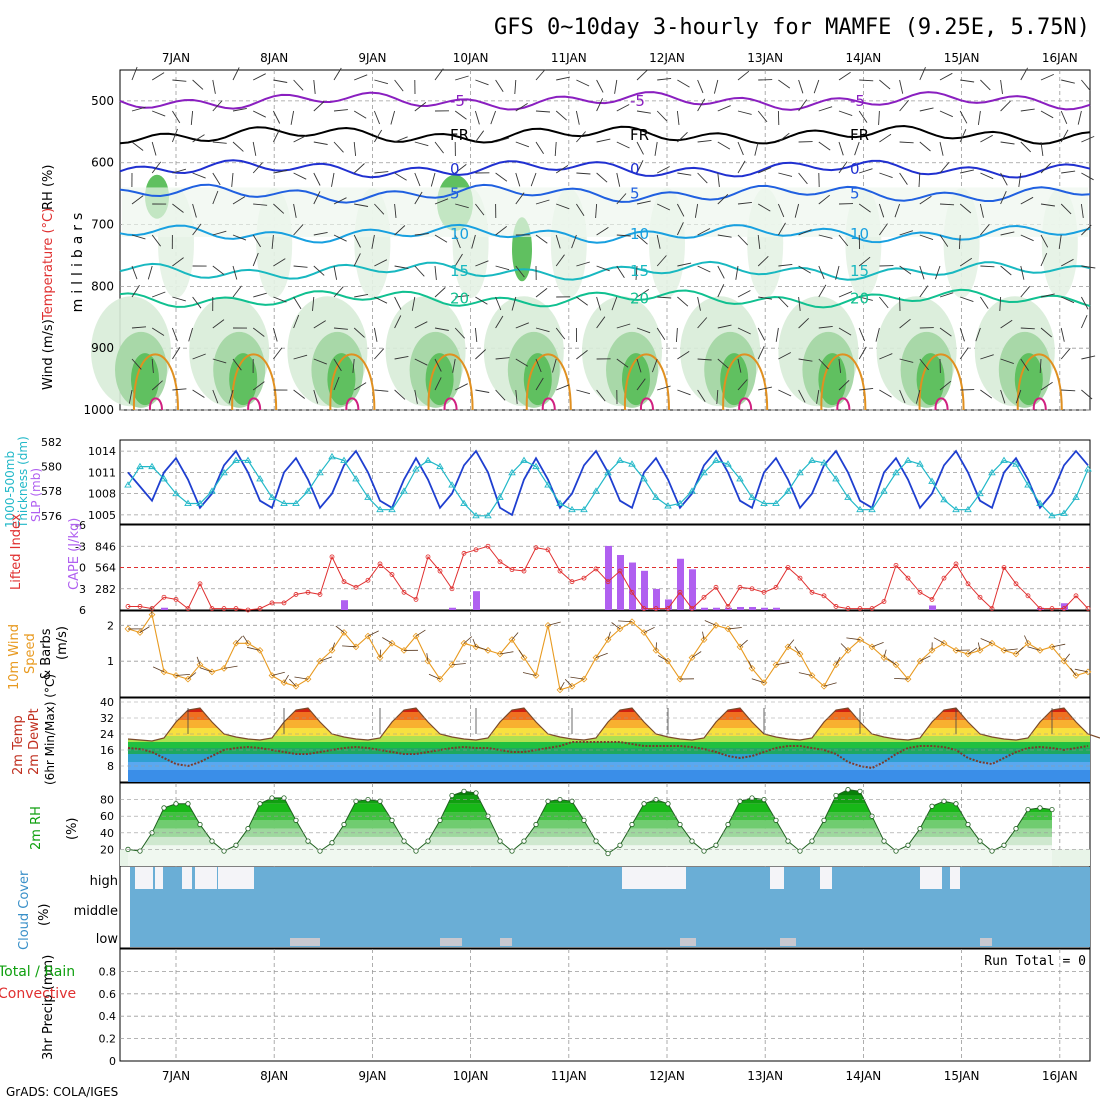 The width and height of the screenshot is (1100, 1100). Describe the element at coordinates (105, 546) in the screenshot. I see `cape-tick: 846` at that location.